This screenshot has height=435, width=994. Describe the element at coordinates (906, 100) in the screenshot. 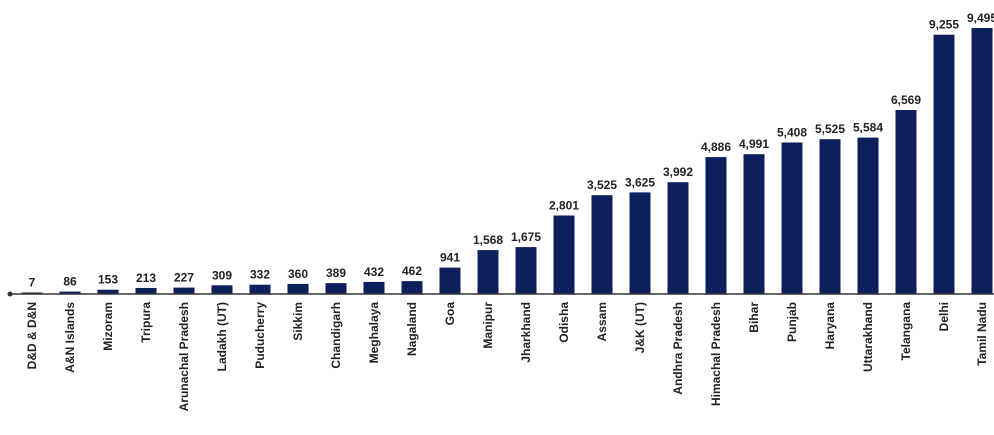

I see `value-label-23: 6,569` at that location.